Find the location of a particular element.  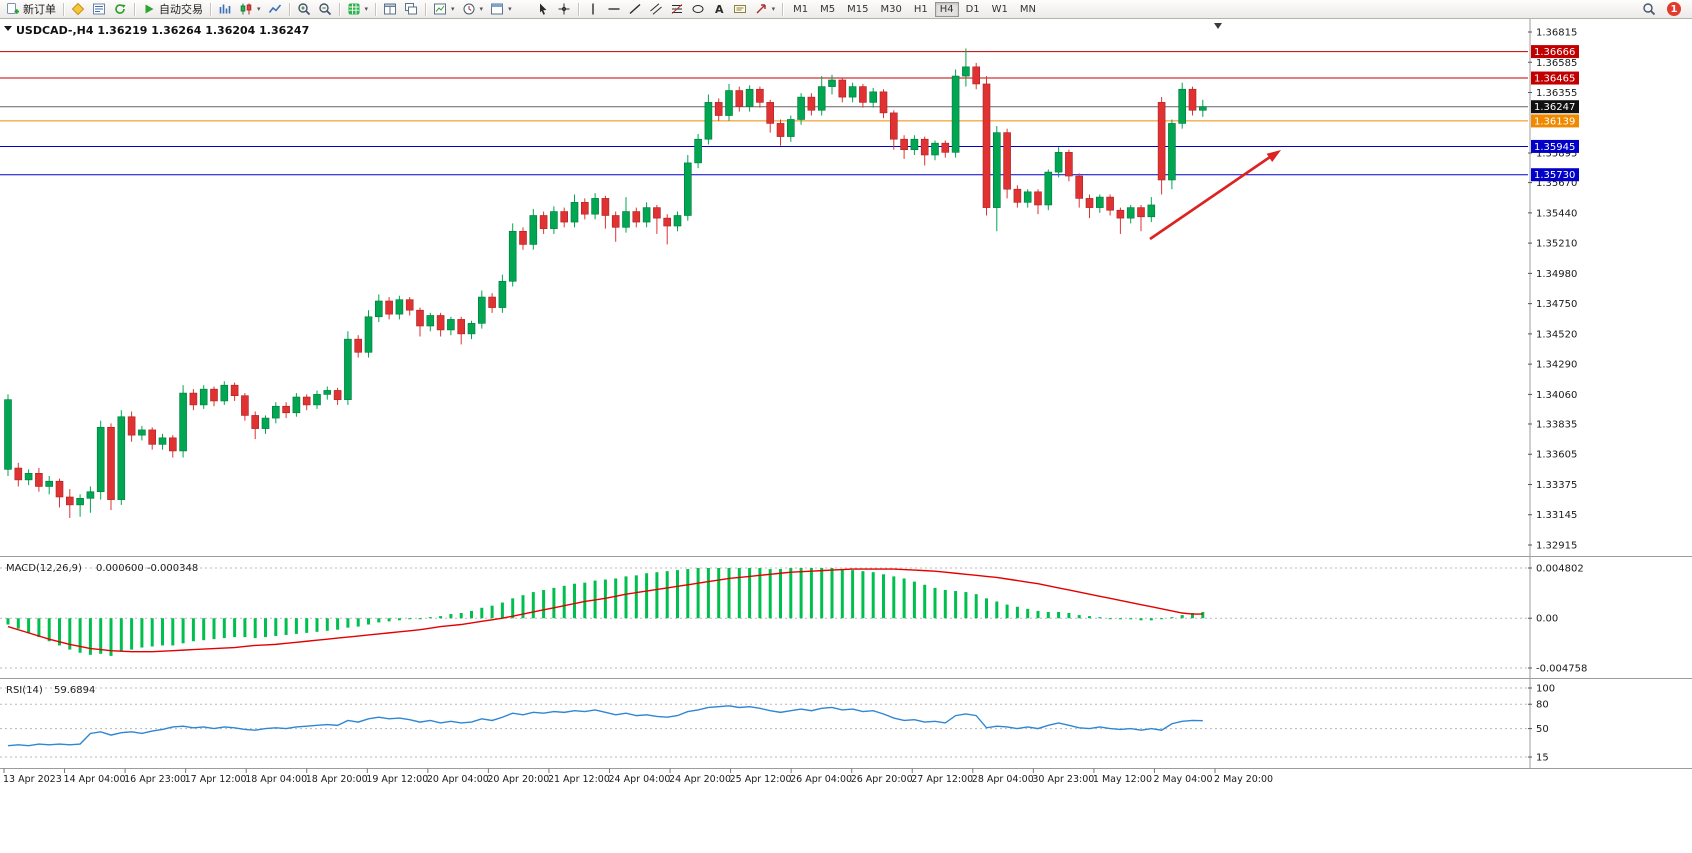

cascade-windows-button is located at coordinates (411, 9).